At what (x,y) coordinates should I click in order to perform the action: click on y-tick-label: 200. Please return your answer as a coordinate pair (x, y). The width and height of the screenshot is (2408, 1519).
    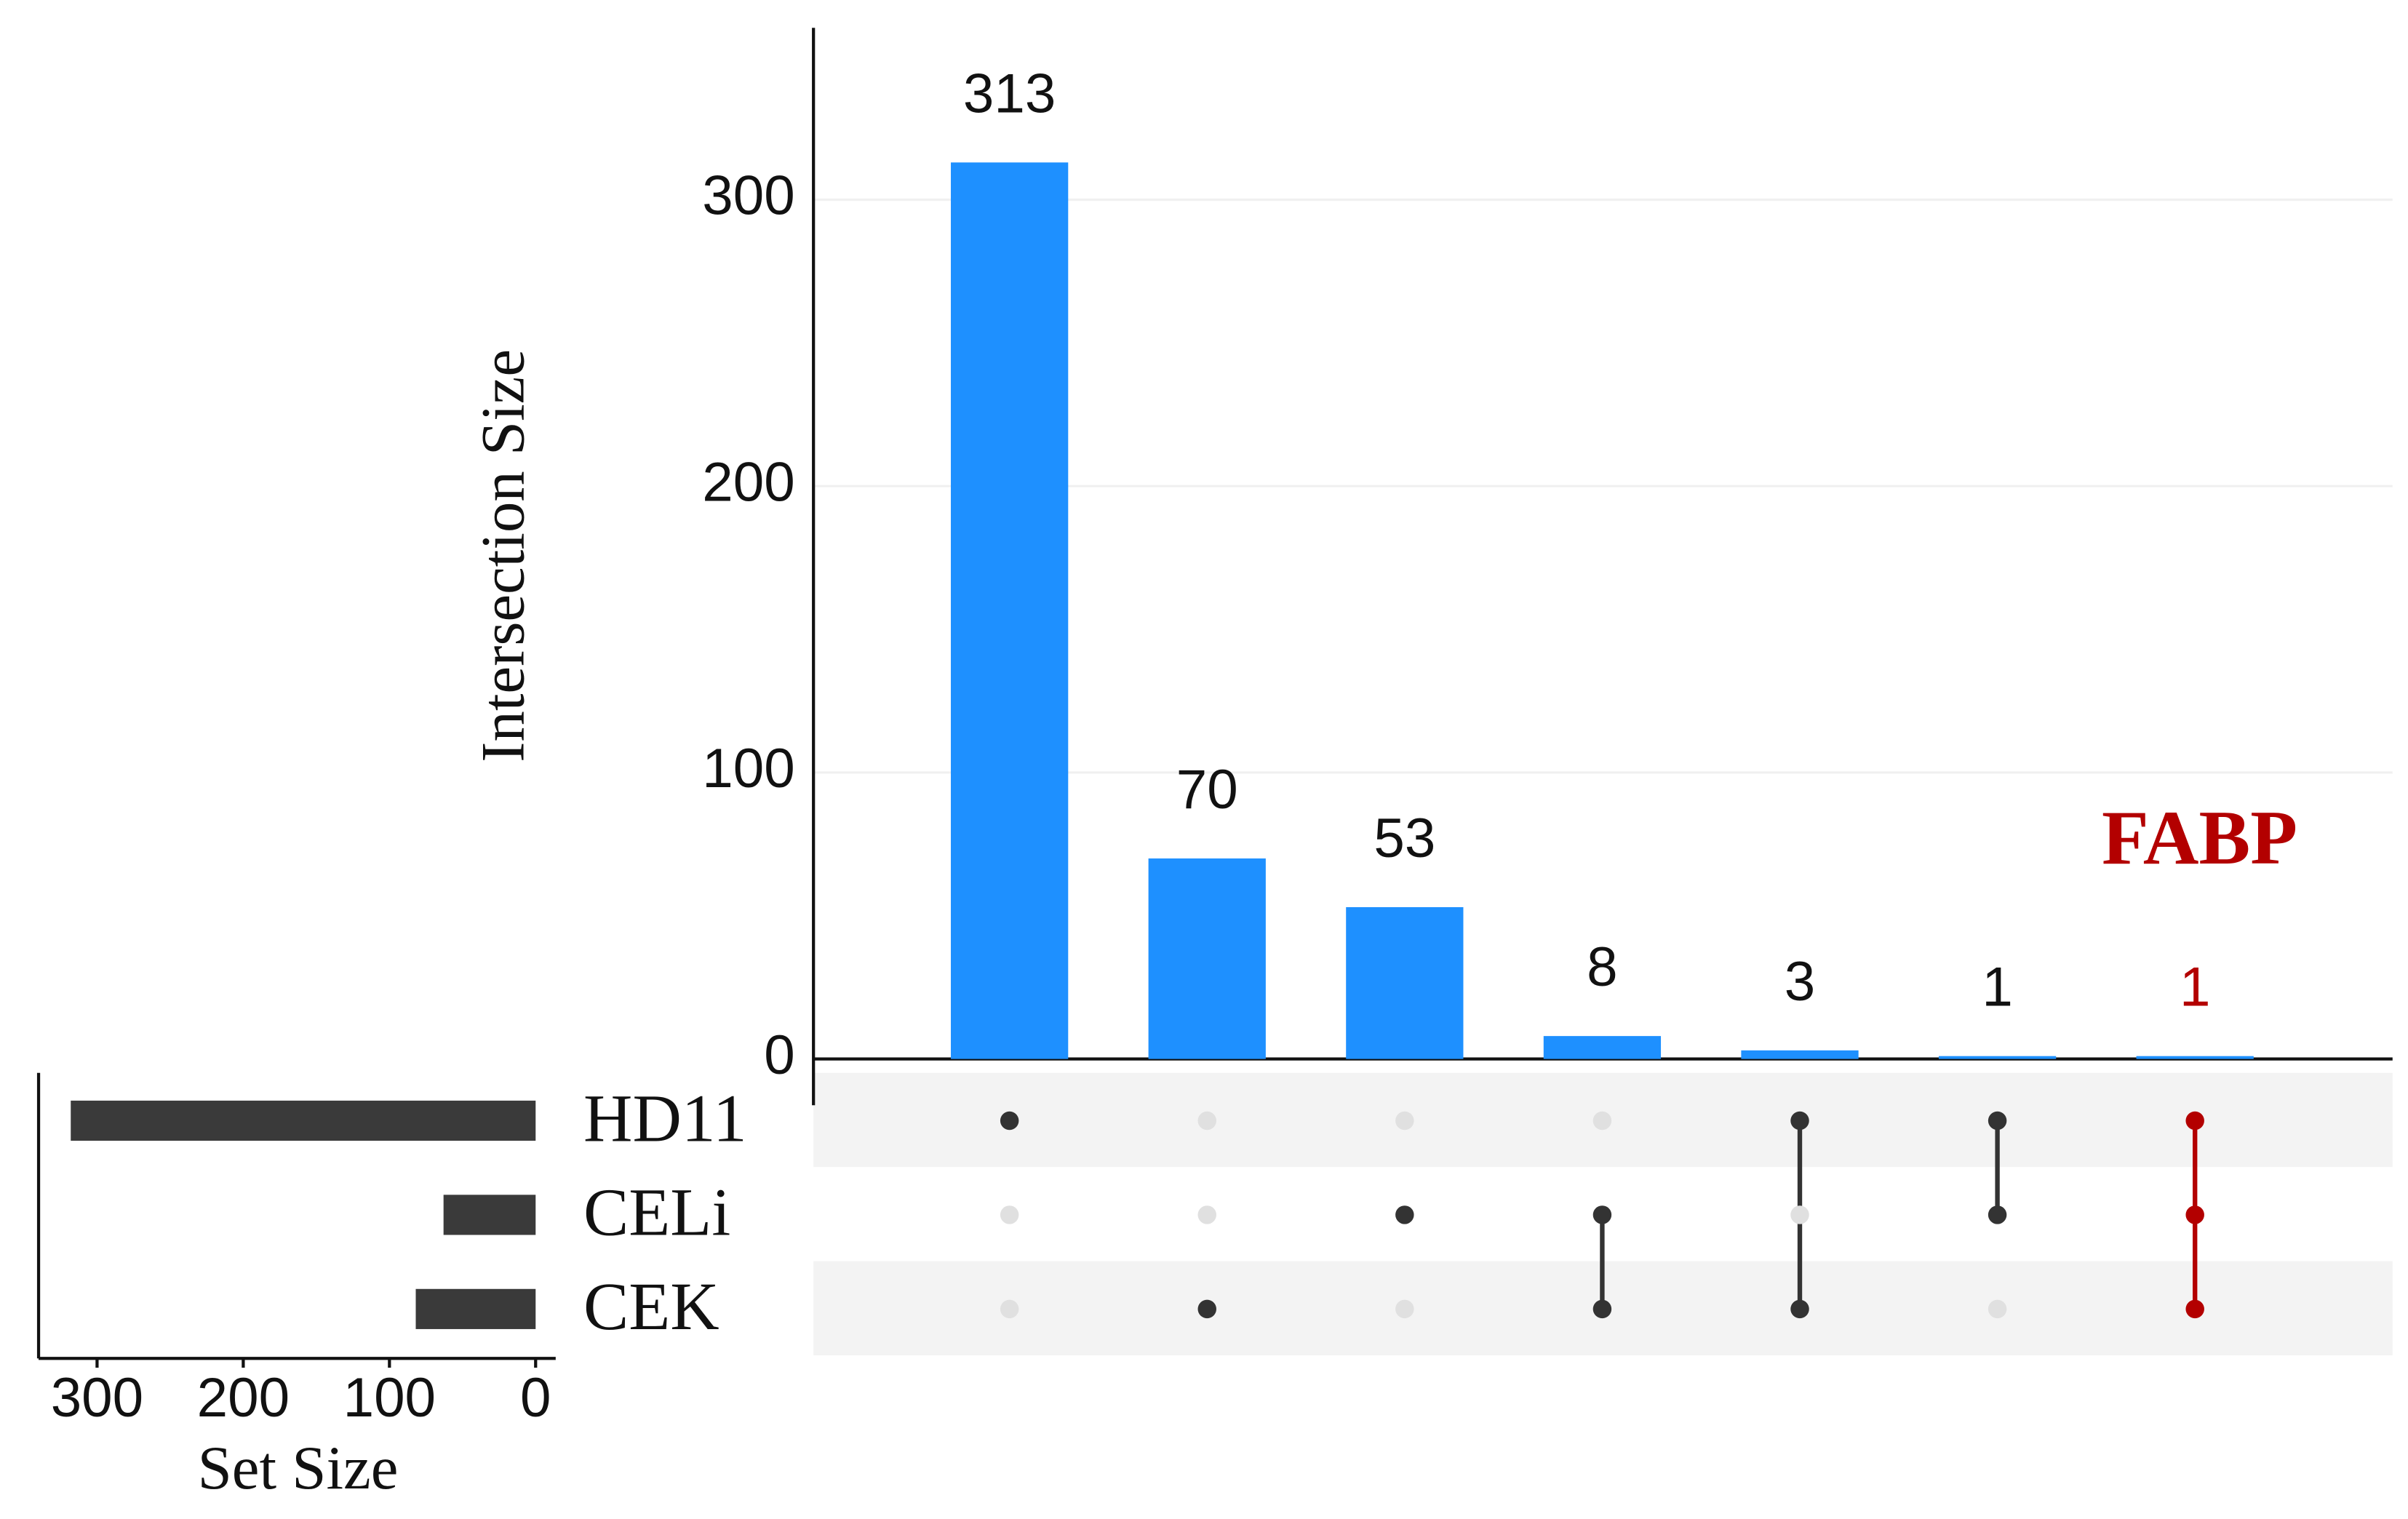
    Looking at the image, I should click on (748, 482).